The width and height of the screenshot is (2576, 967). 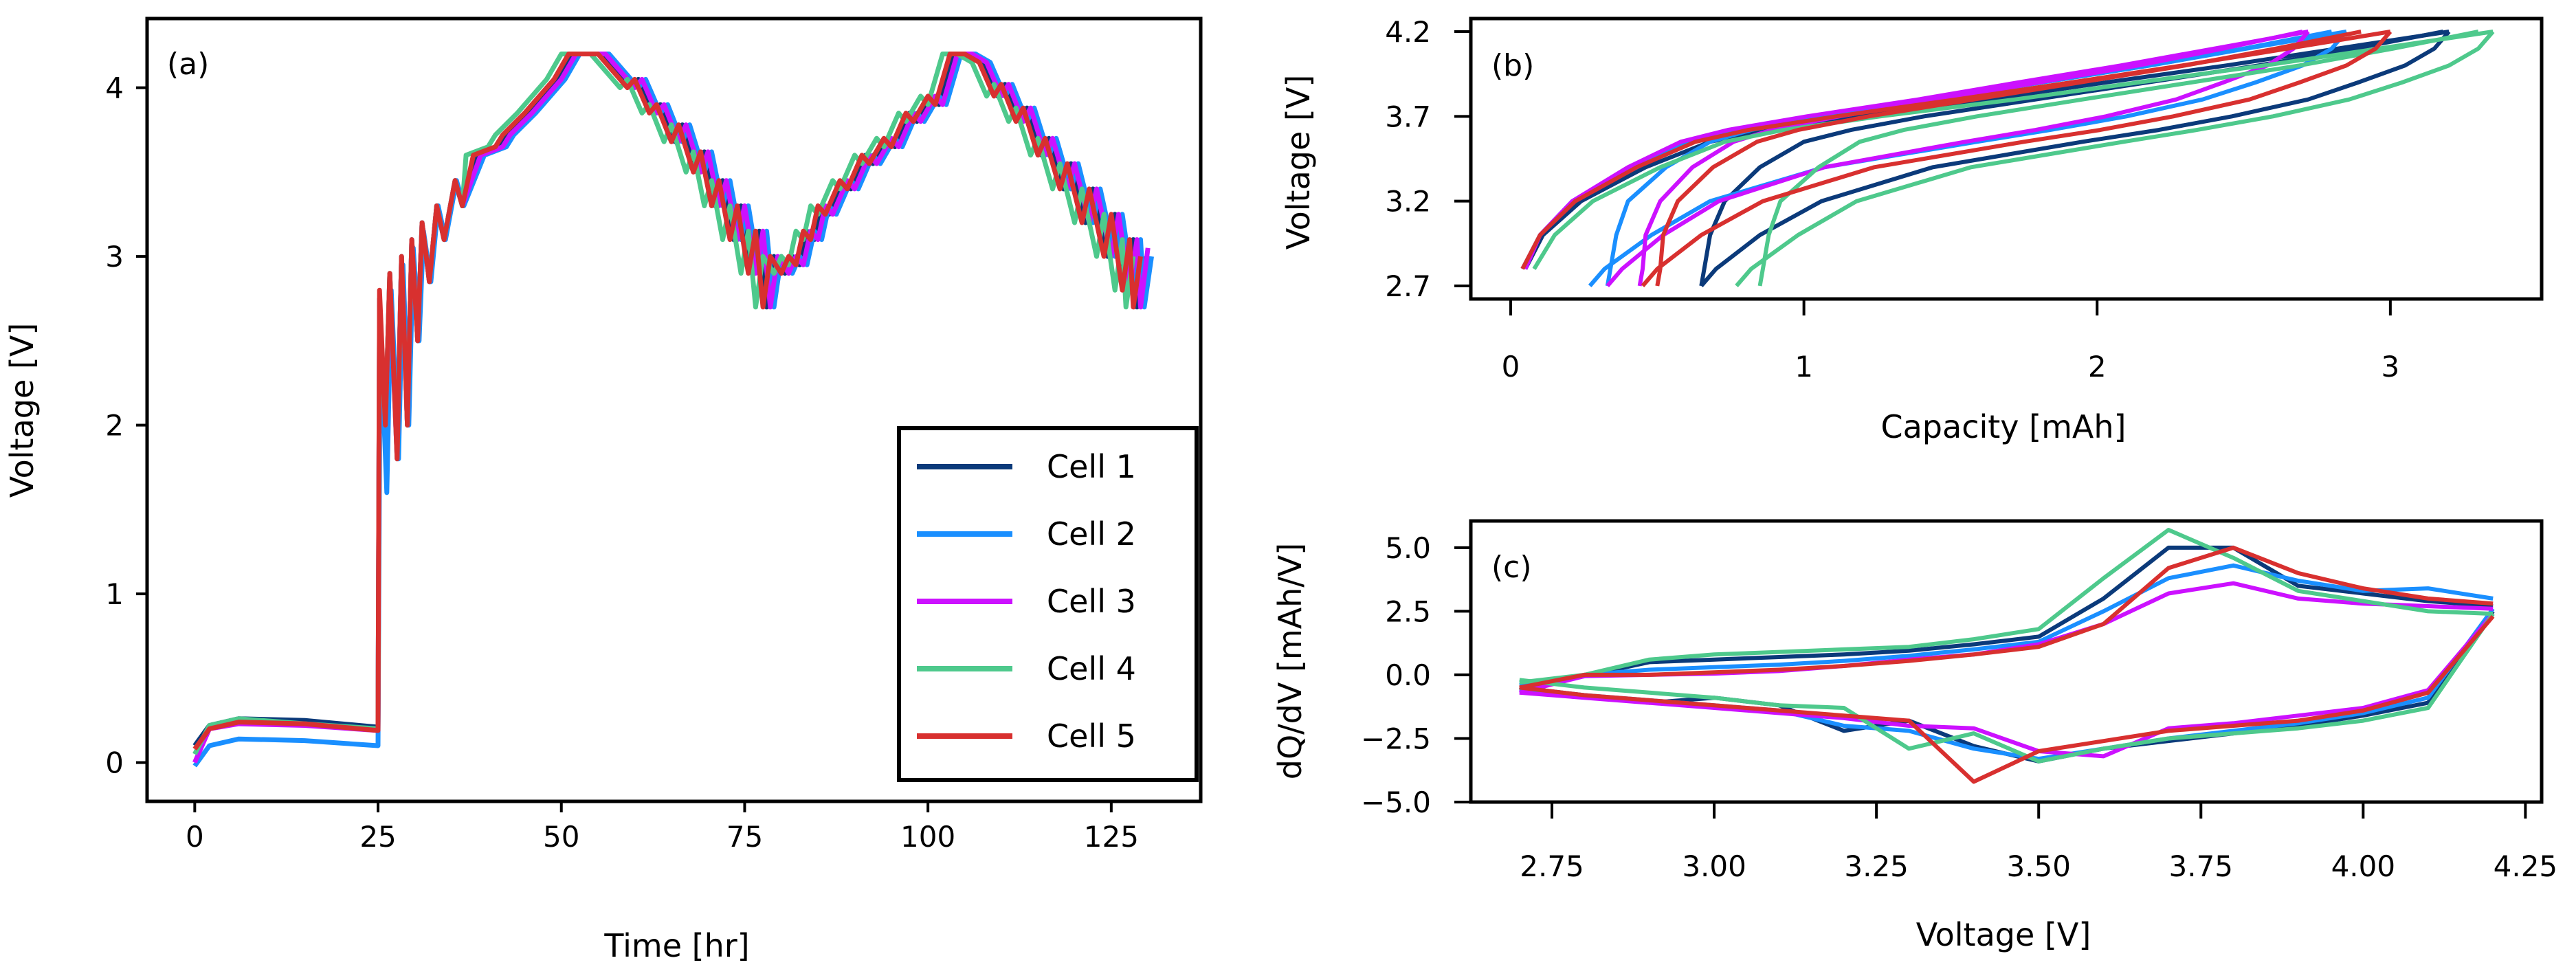 What do you see at coordinates (1396, 802) in the screenshot?
I see `y-tick-label: −5.0` at bounding box center [1396, 802].